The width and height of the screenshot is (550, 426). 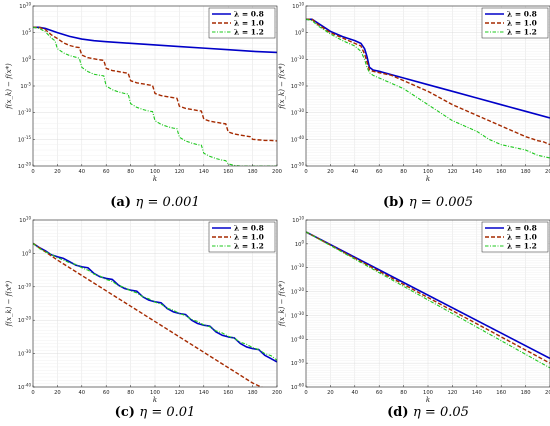 I want to click on y-tick-label: 10⁵, so click(x=27, y=32).